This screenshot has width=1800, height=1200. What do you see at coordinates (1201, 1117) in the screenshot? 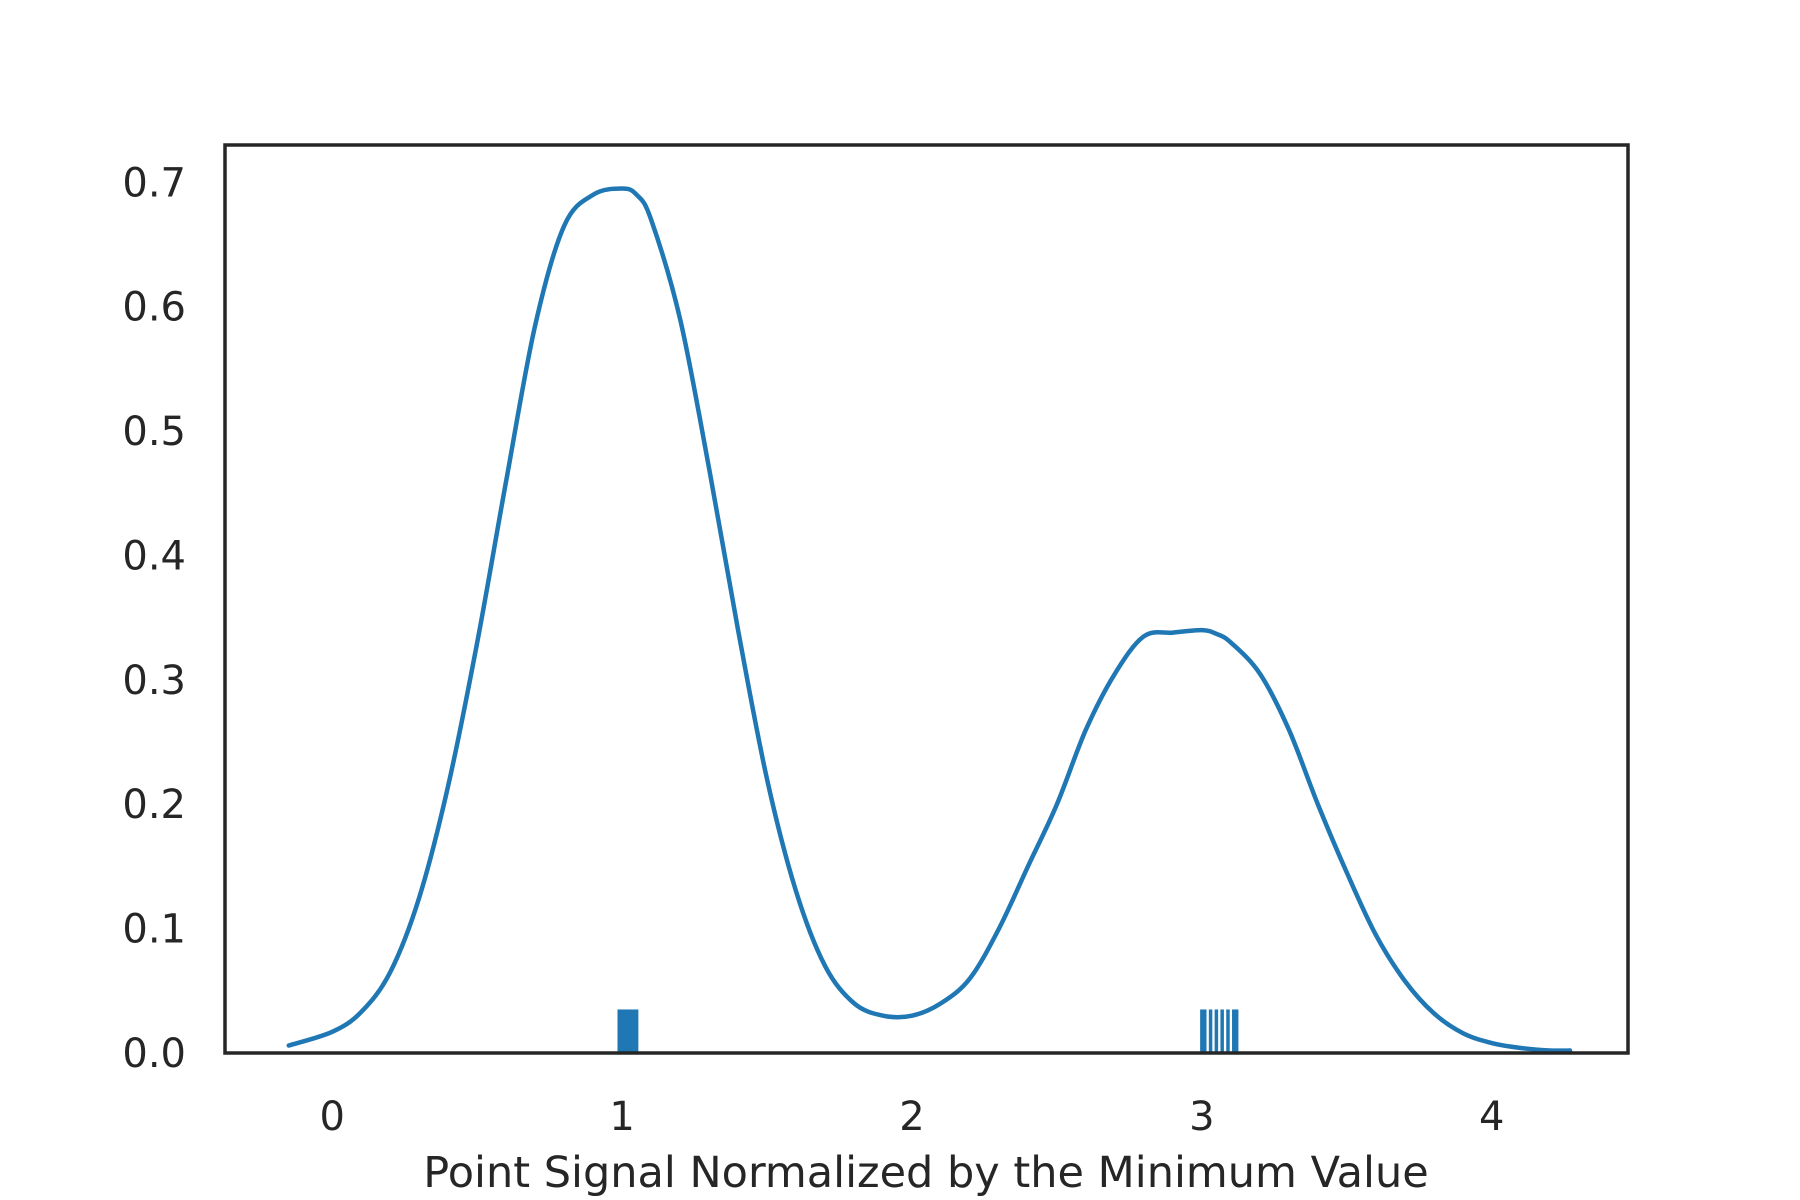
I see `x-tick-label-3: 3` at bounding box center [1201, 1117].